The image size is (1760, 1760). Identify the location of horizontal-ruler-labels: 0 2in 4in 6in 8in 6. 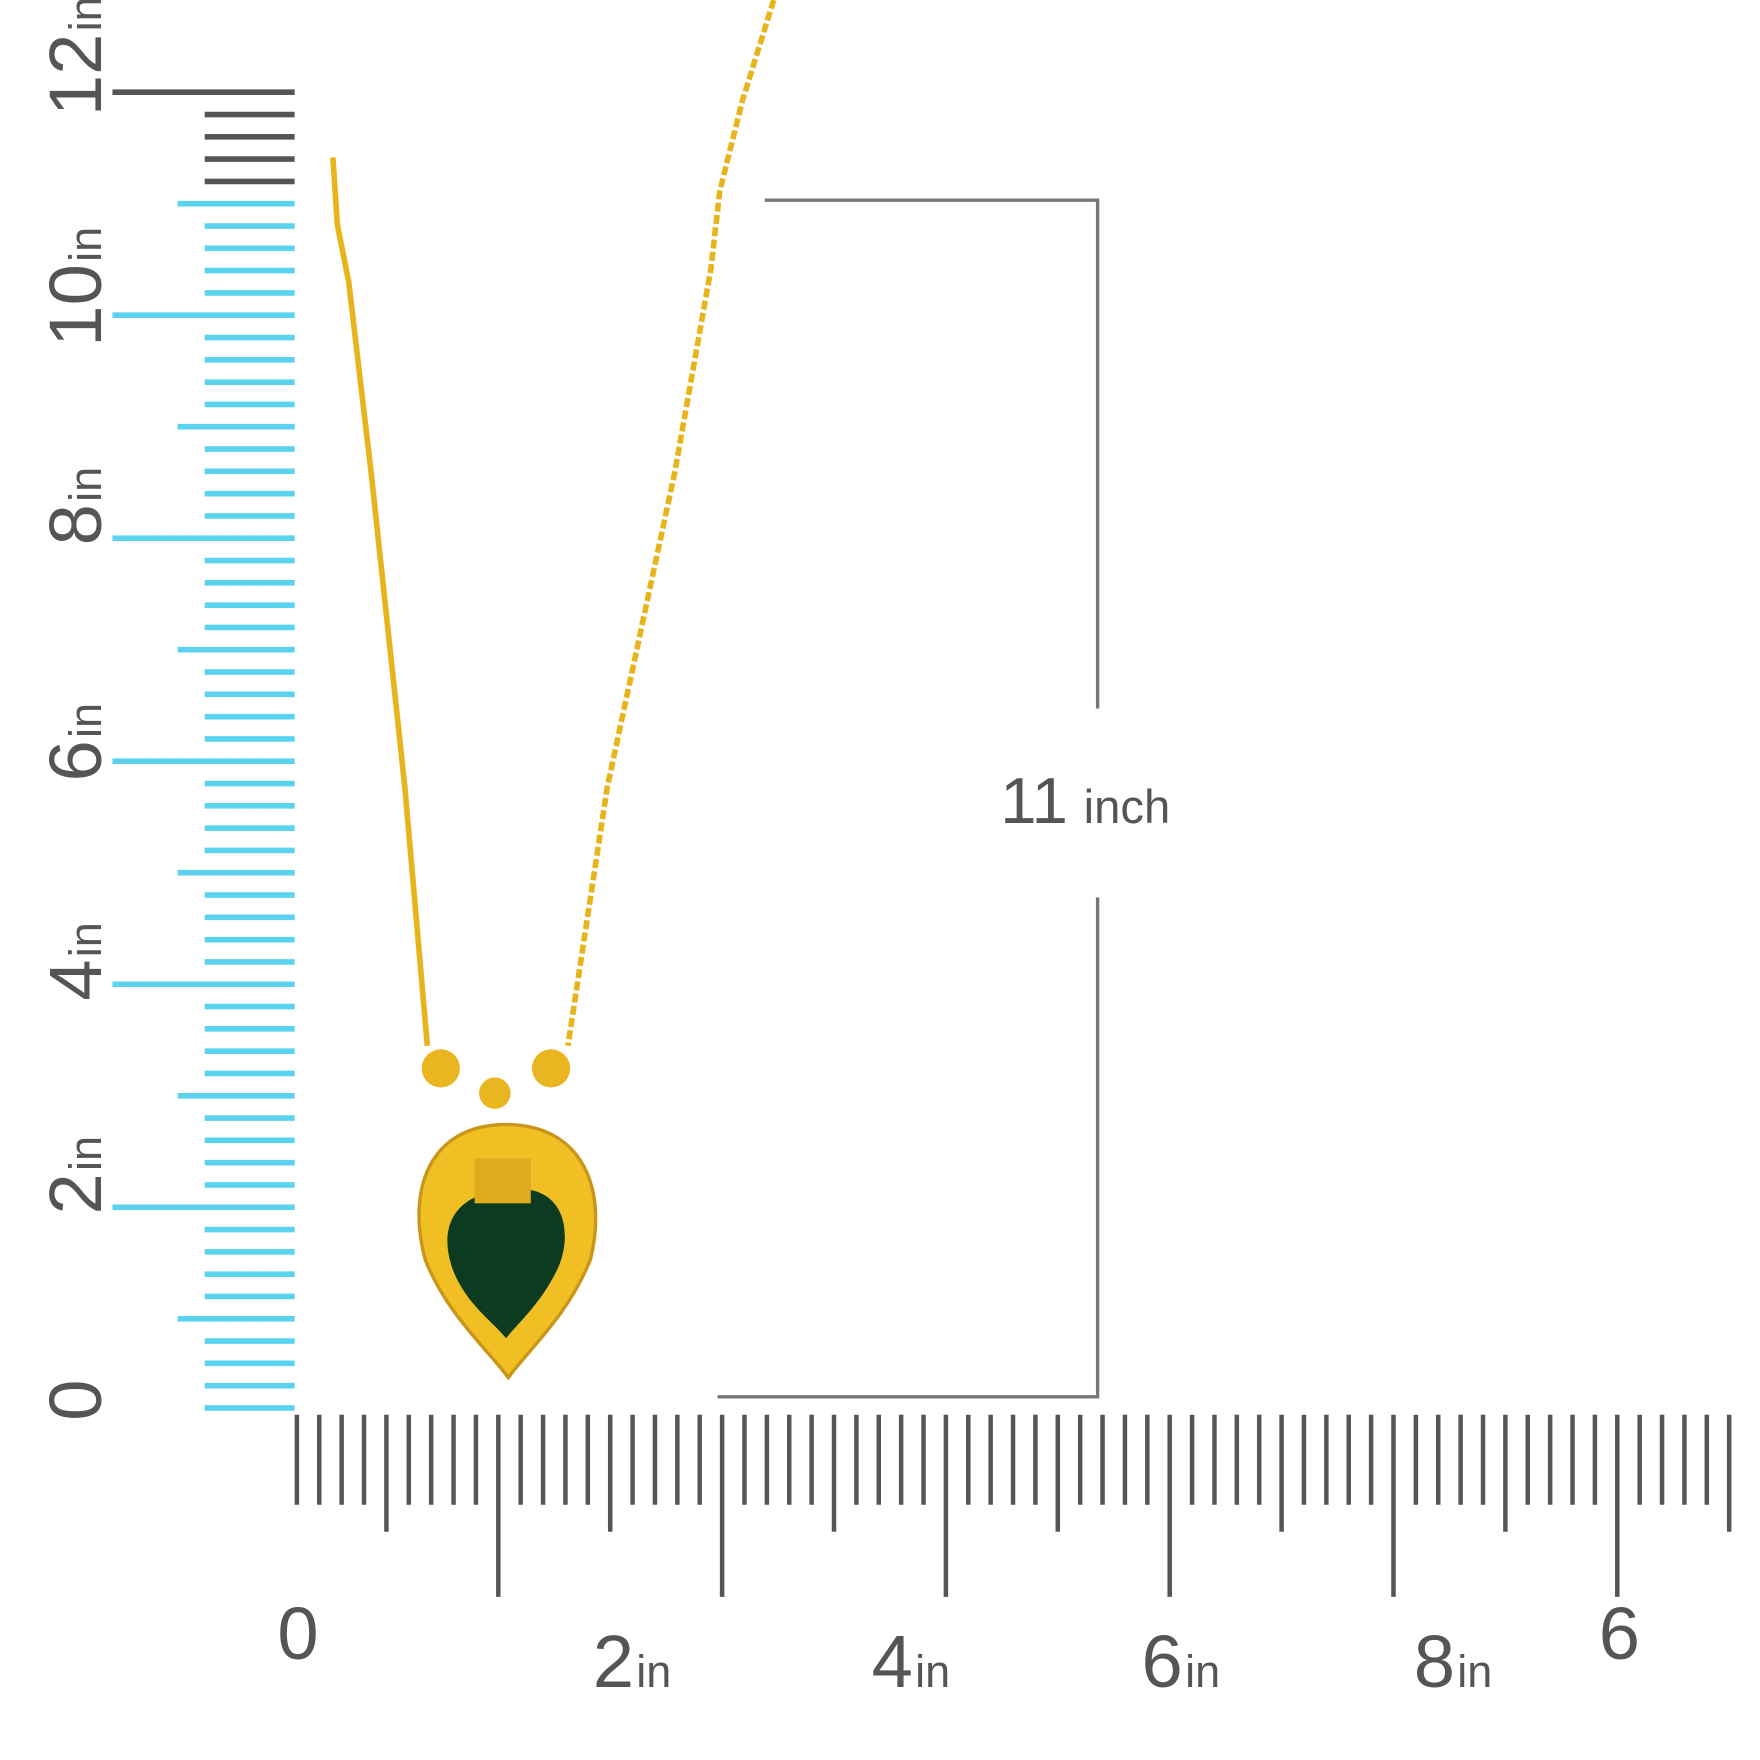
(958, 1647).